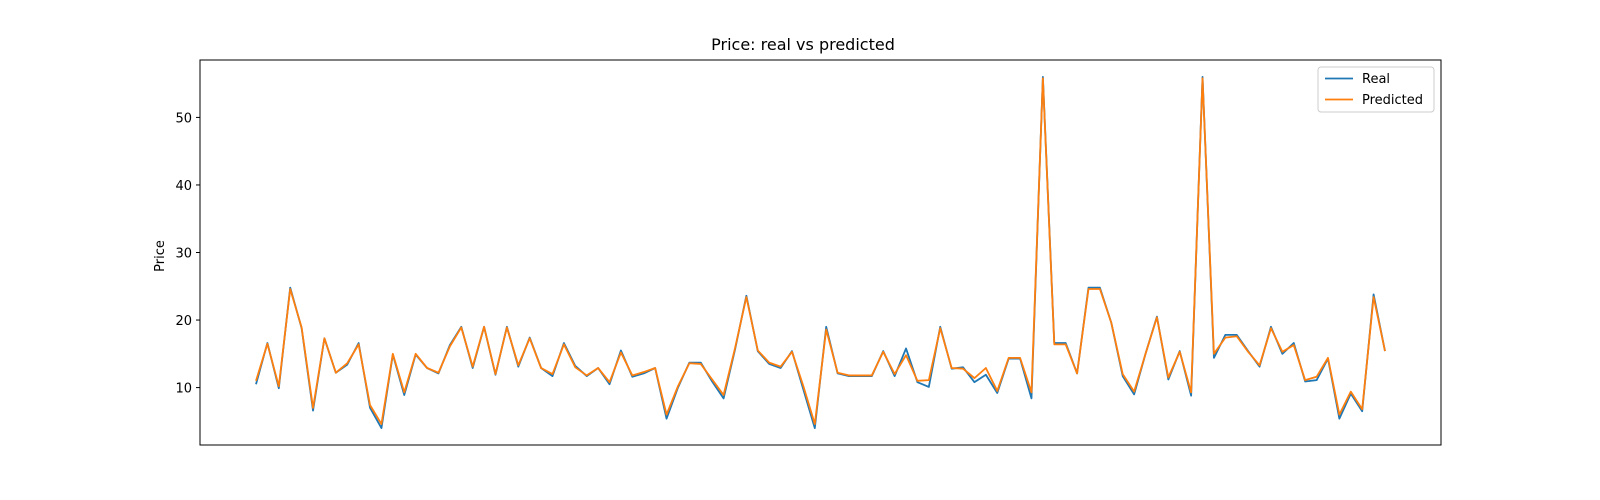 This screenshot has width=1600, height=500. What do you see at coordinates (1392, 100) in the screenshot?
I see `legend-label-predicted: Predicted` at bounding box center [1392, 100].